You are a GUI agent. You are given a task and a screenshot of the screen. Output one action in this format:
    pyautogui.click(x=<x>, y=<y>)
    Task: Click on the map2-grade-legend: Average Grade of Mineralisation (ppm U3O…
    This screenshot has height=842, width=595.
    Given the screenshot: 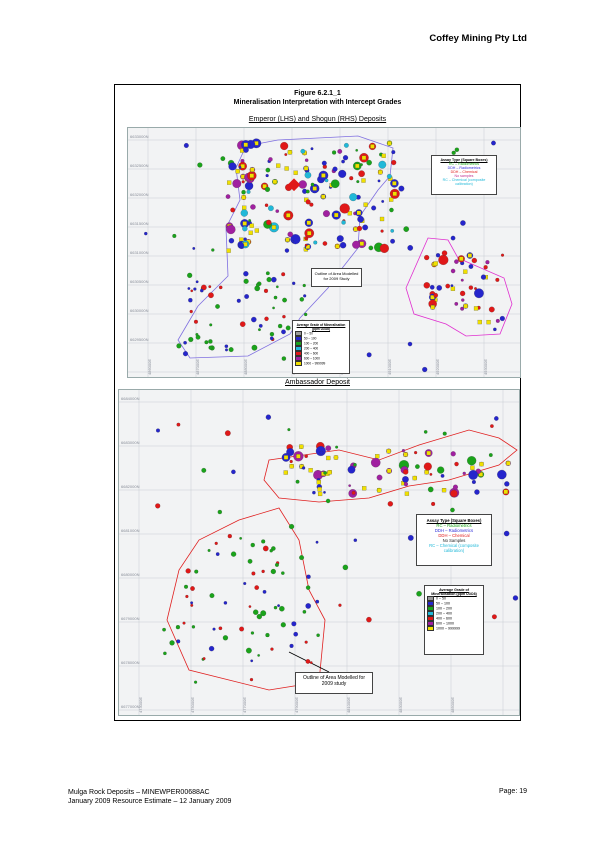 What is the action you would take?
    pyautogui.click(x=454, y=620)
    